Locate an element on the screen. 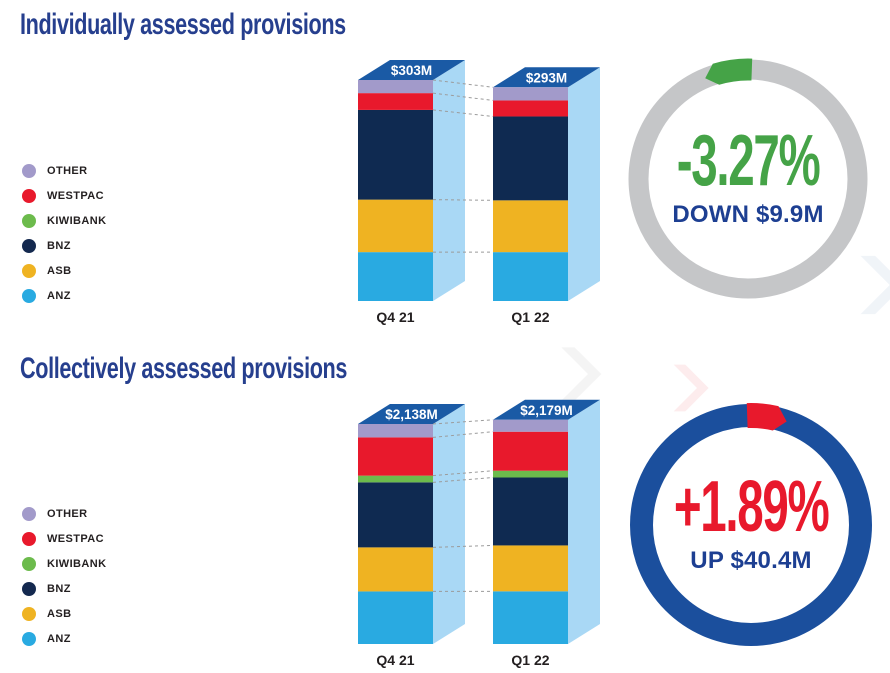 The image size is (890, 673). gauge-percent-text: +1.89% is located at coordinates (751, 507).